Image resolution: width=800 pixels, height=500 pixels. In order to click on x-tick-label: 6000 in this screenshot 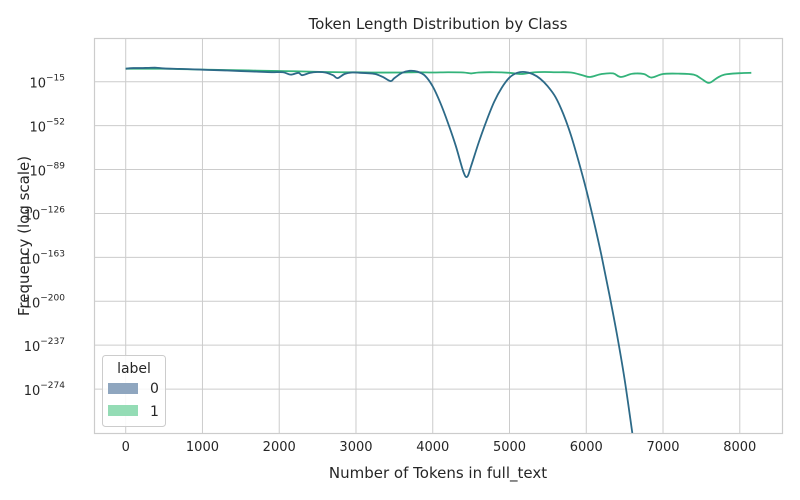, I will do `click(586, 447)`.